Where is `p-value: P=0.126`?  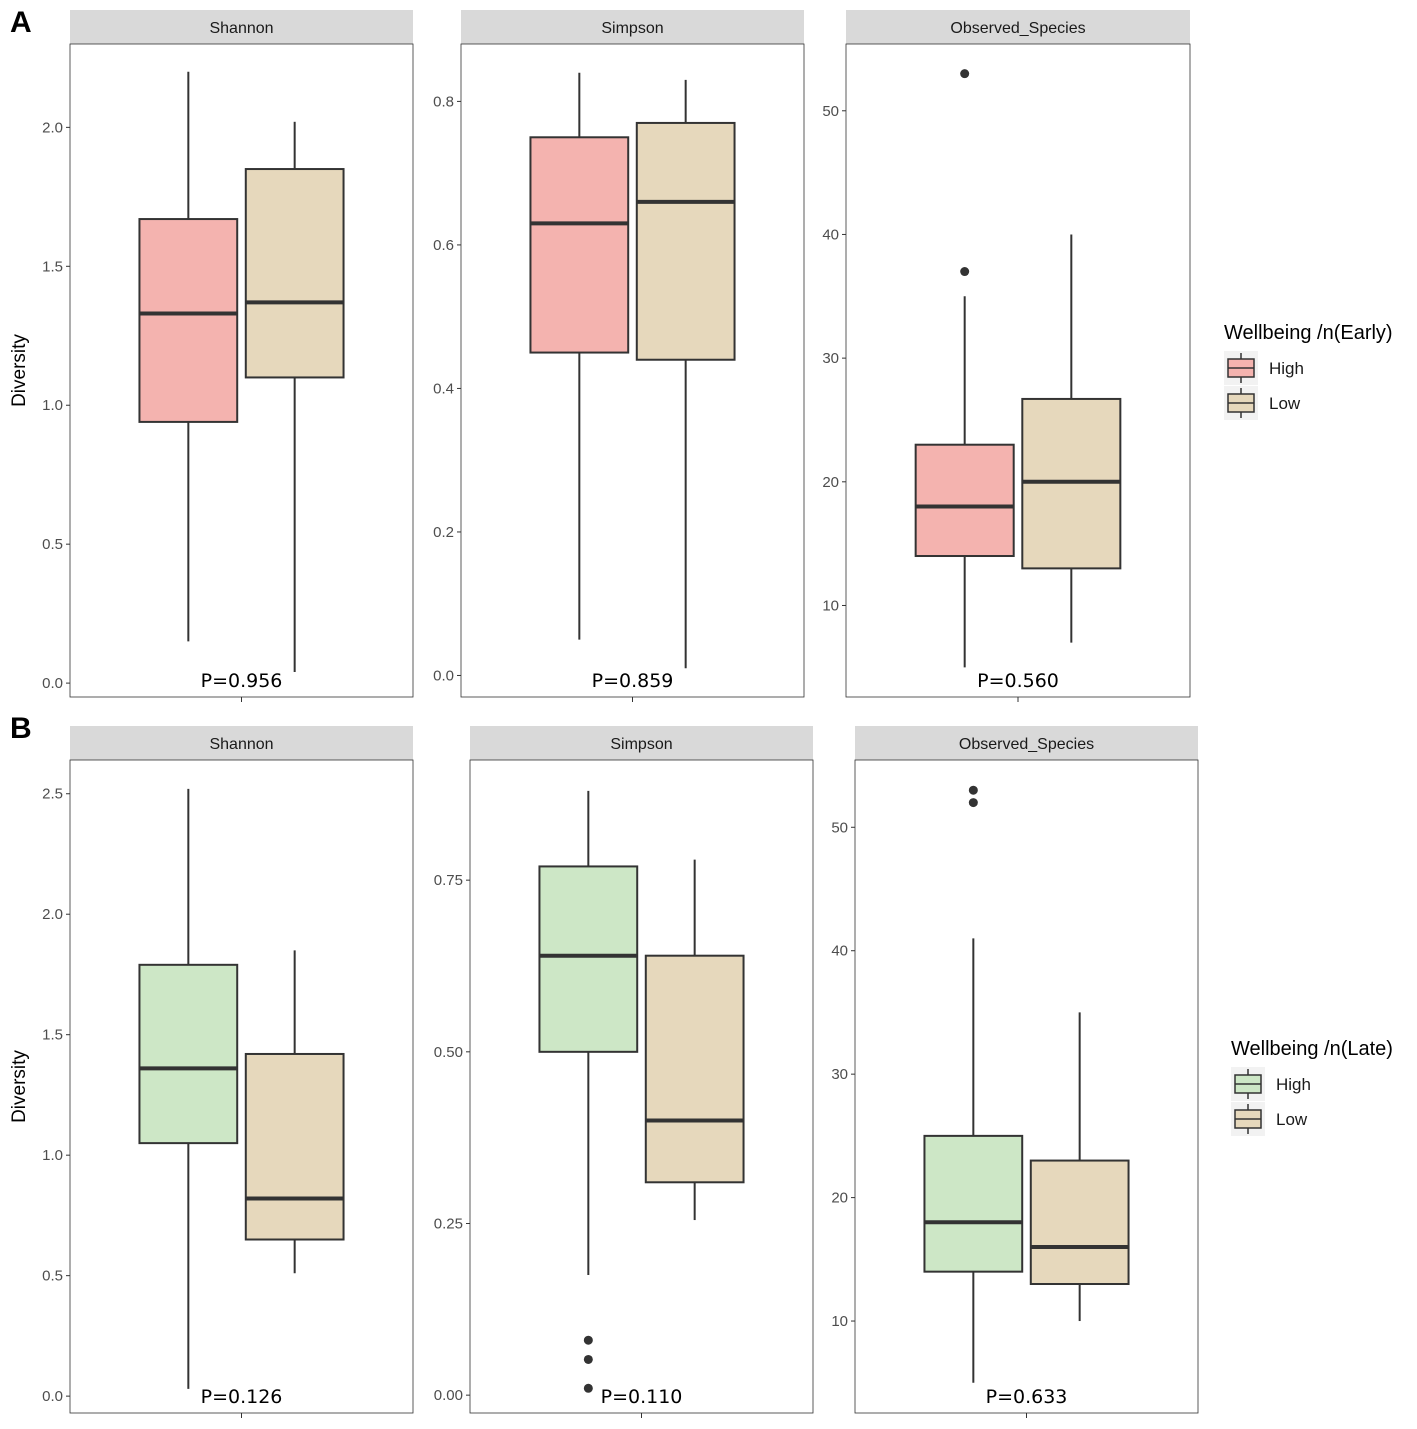 p-value: P=0.126 is located at coordinates (242, 1397).